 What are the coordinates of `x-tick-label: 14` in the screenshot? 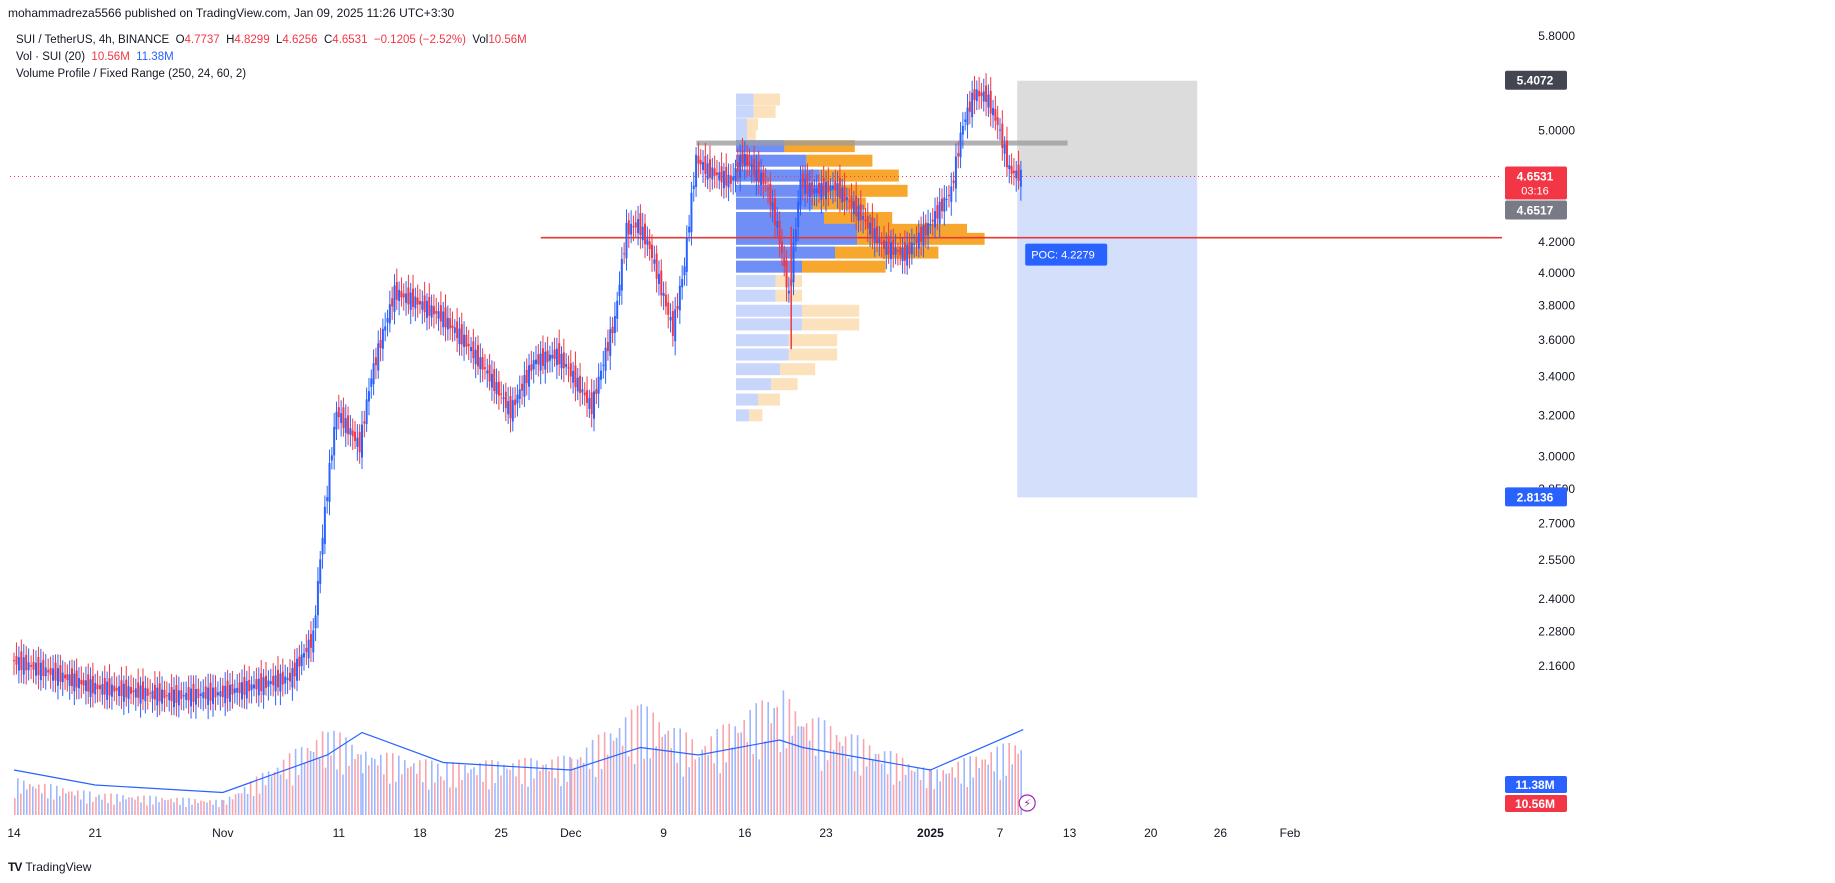 It's located at (14, 833).